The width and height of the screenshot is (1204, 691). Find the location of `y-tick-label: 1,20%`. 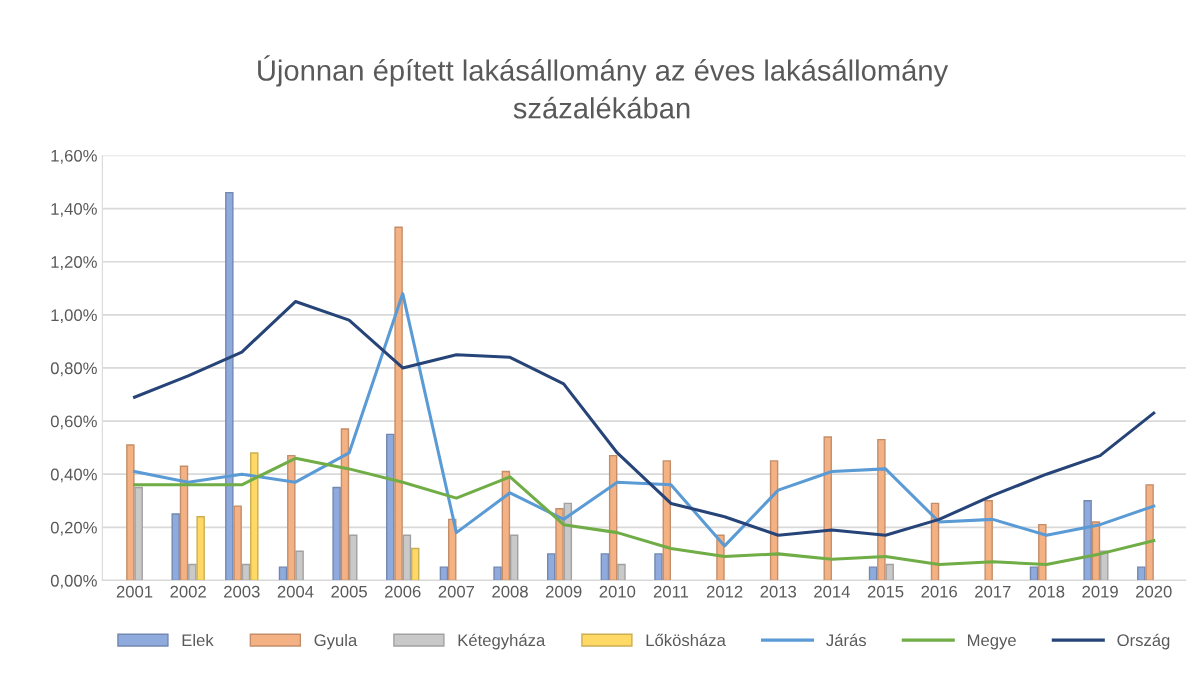

y-tick-label: 1,20% is located at coordinates (74, 263).